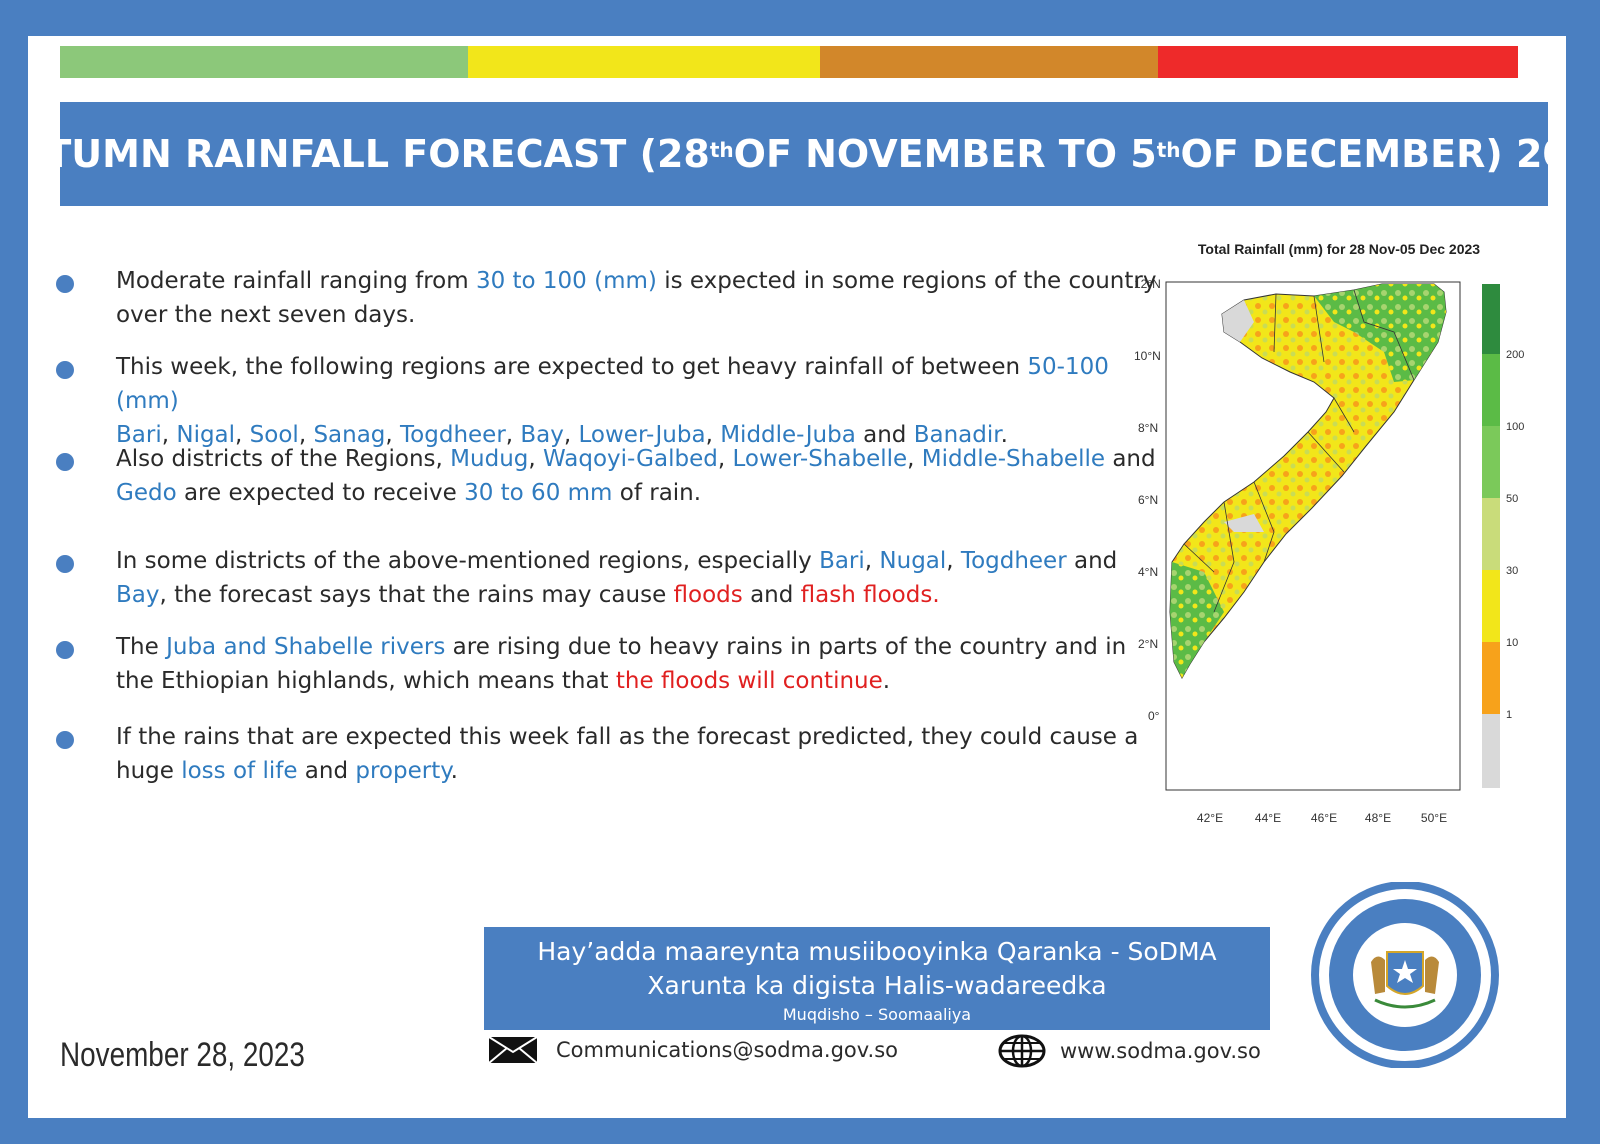  I want to click on legend-label: 1, so click(1509, 715).